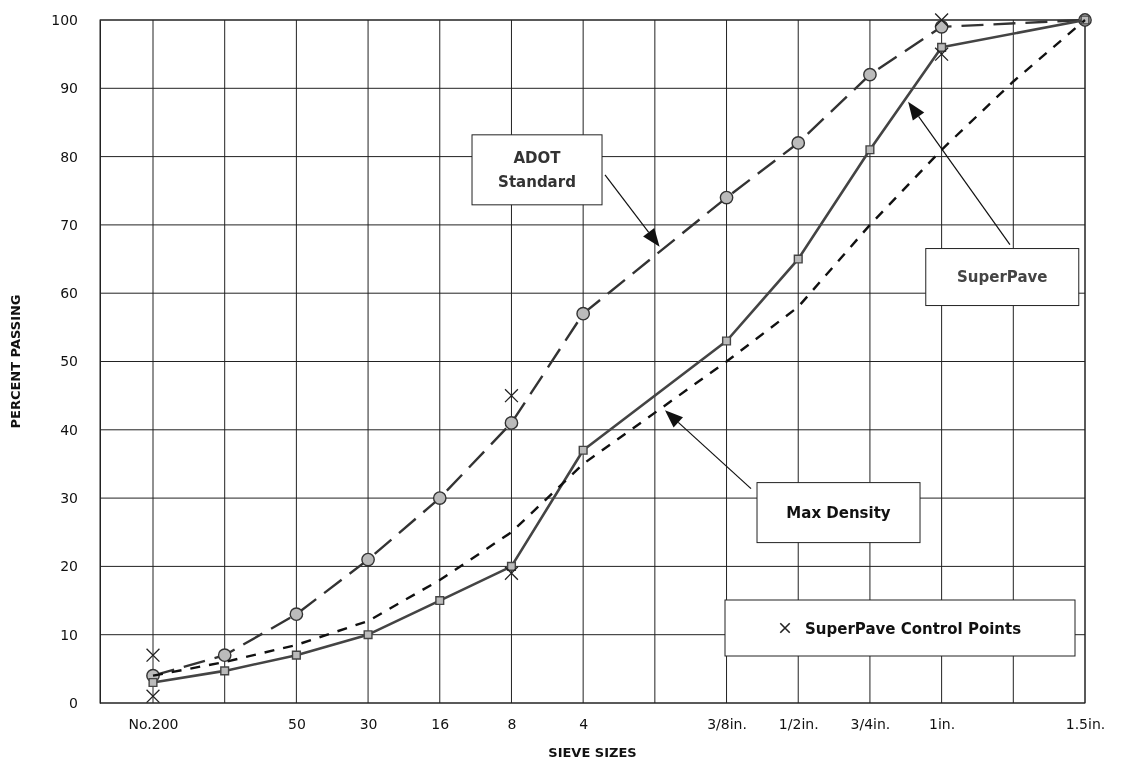  Describe the element at coordinates (69, 498) in the screenshot. I see `y-tick-label: 30` at that location.